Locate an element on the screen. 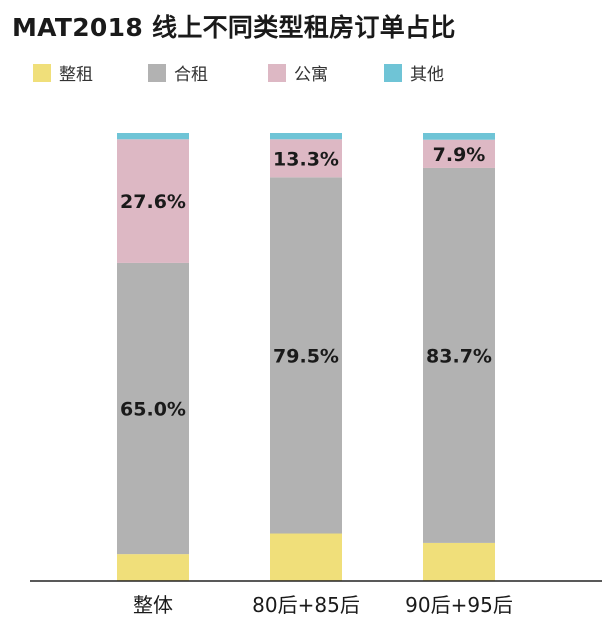 The width and height of the screenshot is (614, 628). data-label: 7.9% is located at coordinates (459, 155).